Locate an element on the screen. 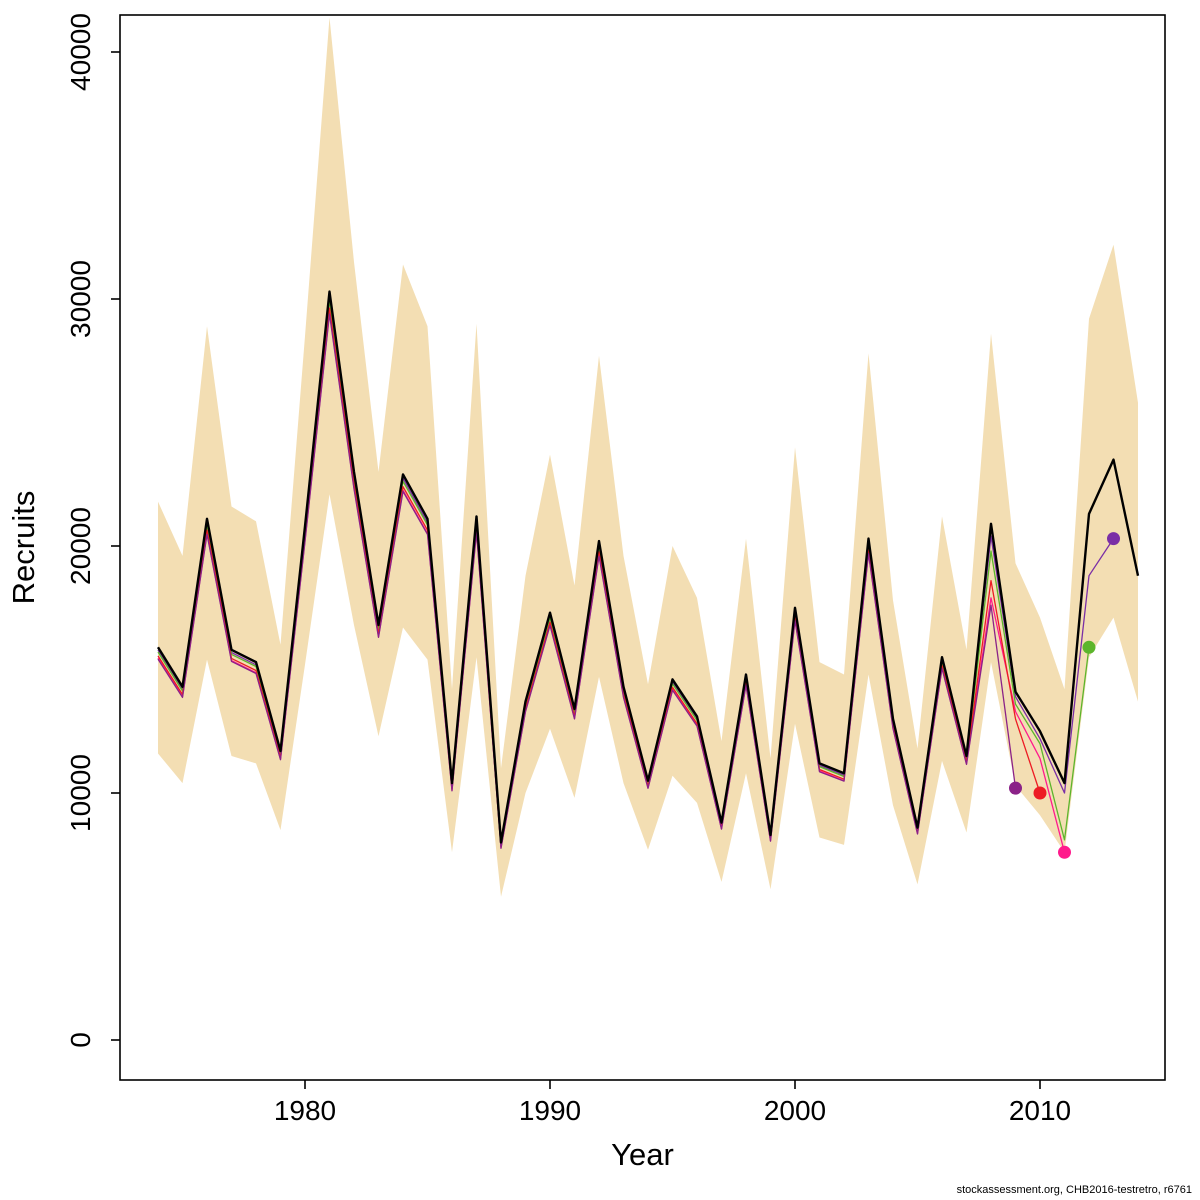  x-tick-label: 1990 is located at coordinates (550, 1110).